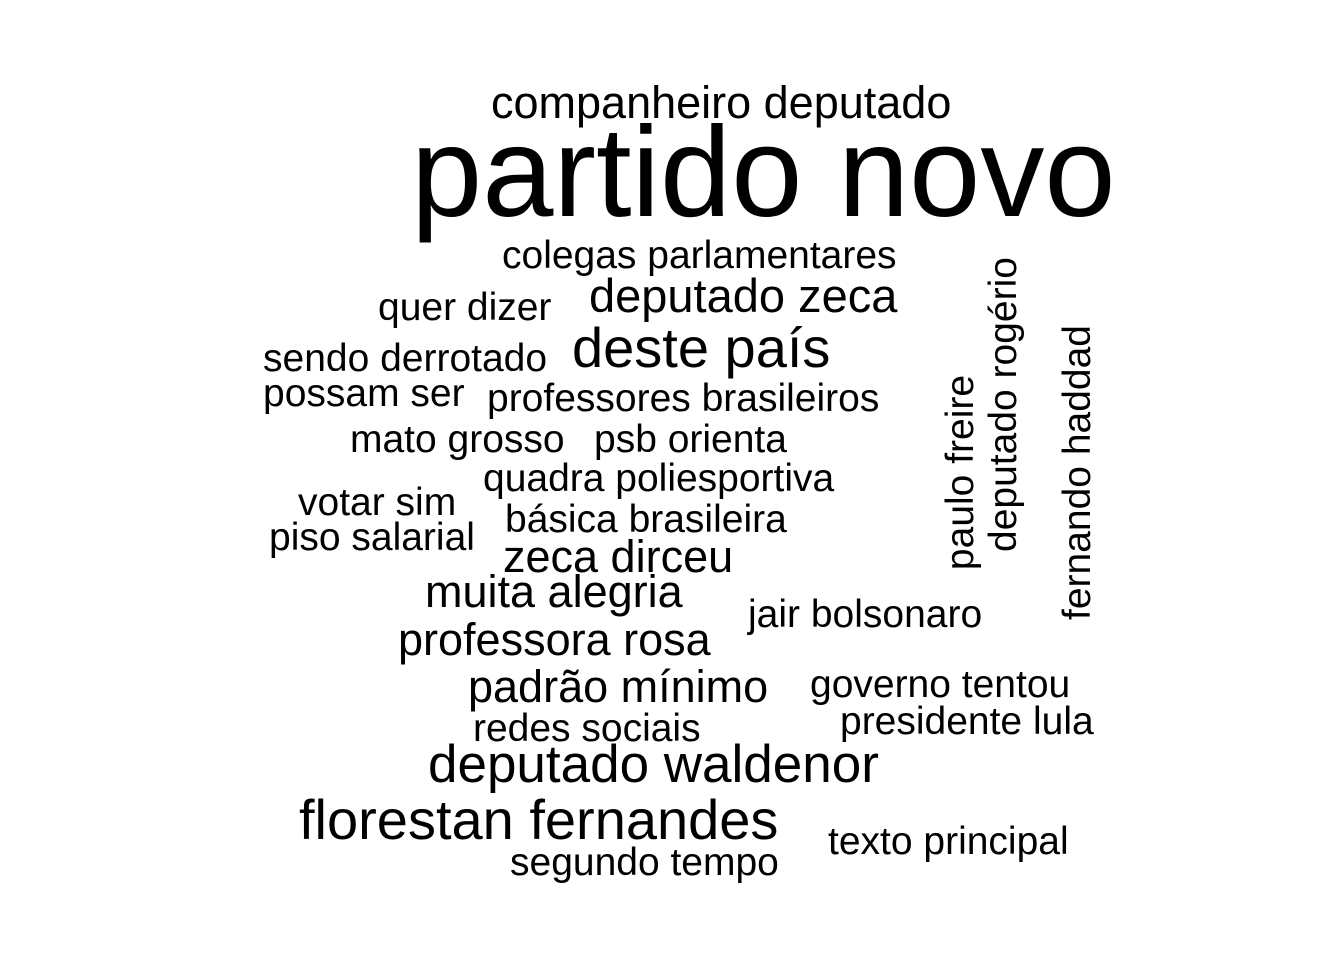 The width and height of the screenshot is (1344, 960). Describe the element at coordinates (948, 841) in the screenshot. I see `word-texto-principal: texto principal` at that location.